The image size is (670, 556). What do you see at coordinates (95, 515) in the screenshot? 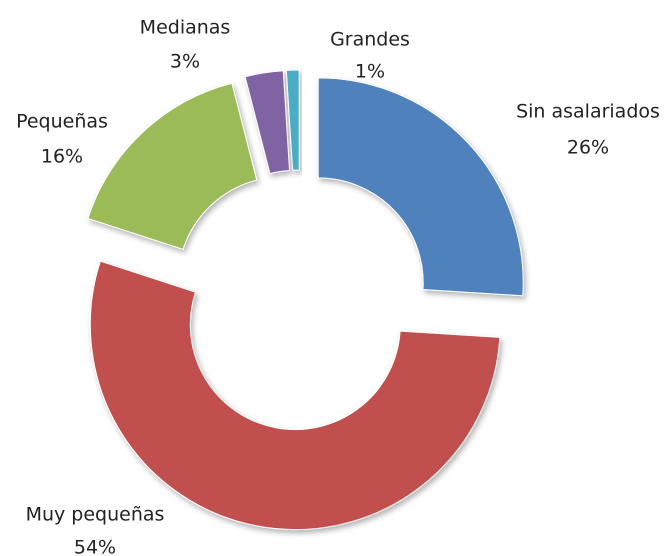
I see `slice-label: Muy pequeñas` at bounding box center [95, 515].